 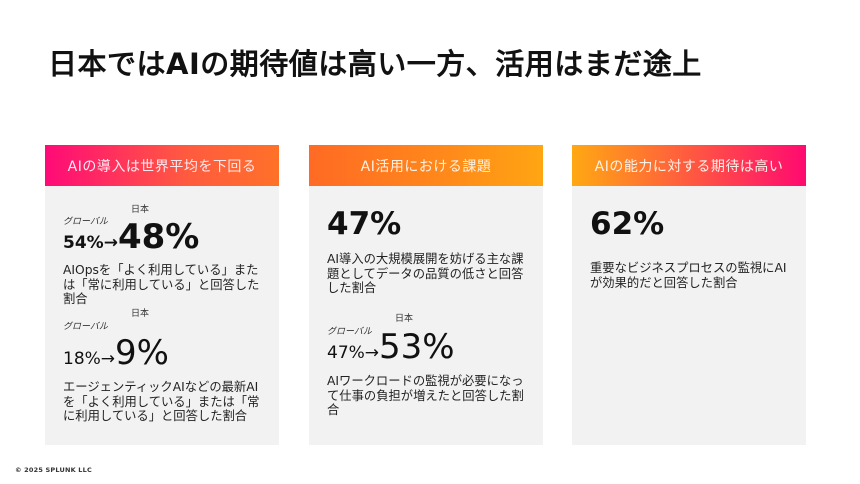 What do you see at coordinates (82, 359) in the screenshot?
I see `global-value: 18%` at bounding box center [82, 359].